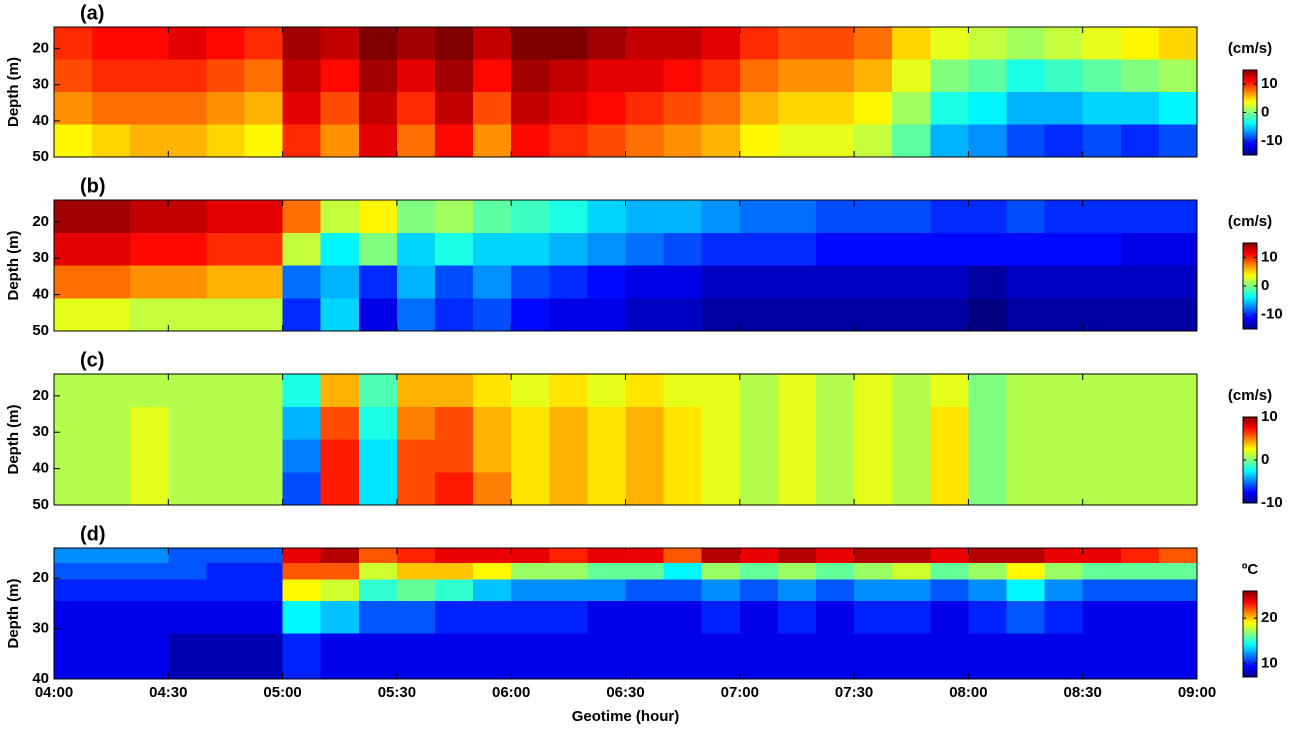 The image size is (1289, 729). Describe the element at coordinates (282, 692) in the screenshot. I see `x-tick-label: 05:00` at that location.